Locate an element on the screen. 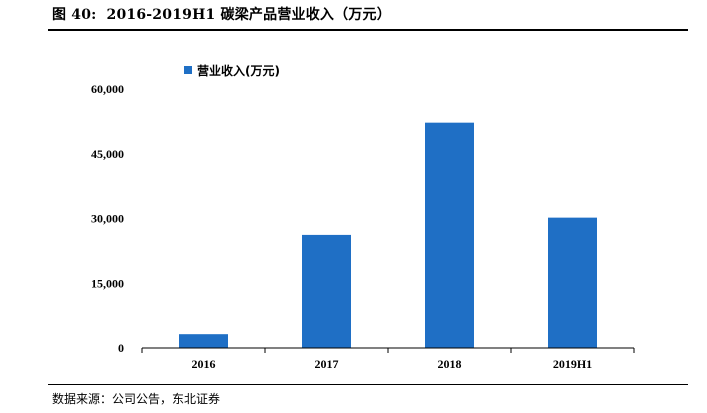  y-tick-label: 0 is located at coordinates (121, 348).